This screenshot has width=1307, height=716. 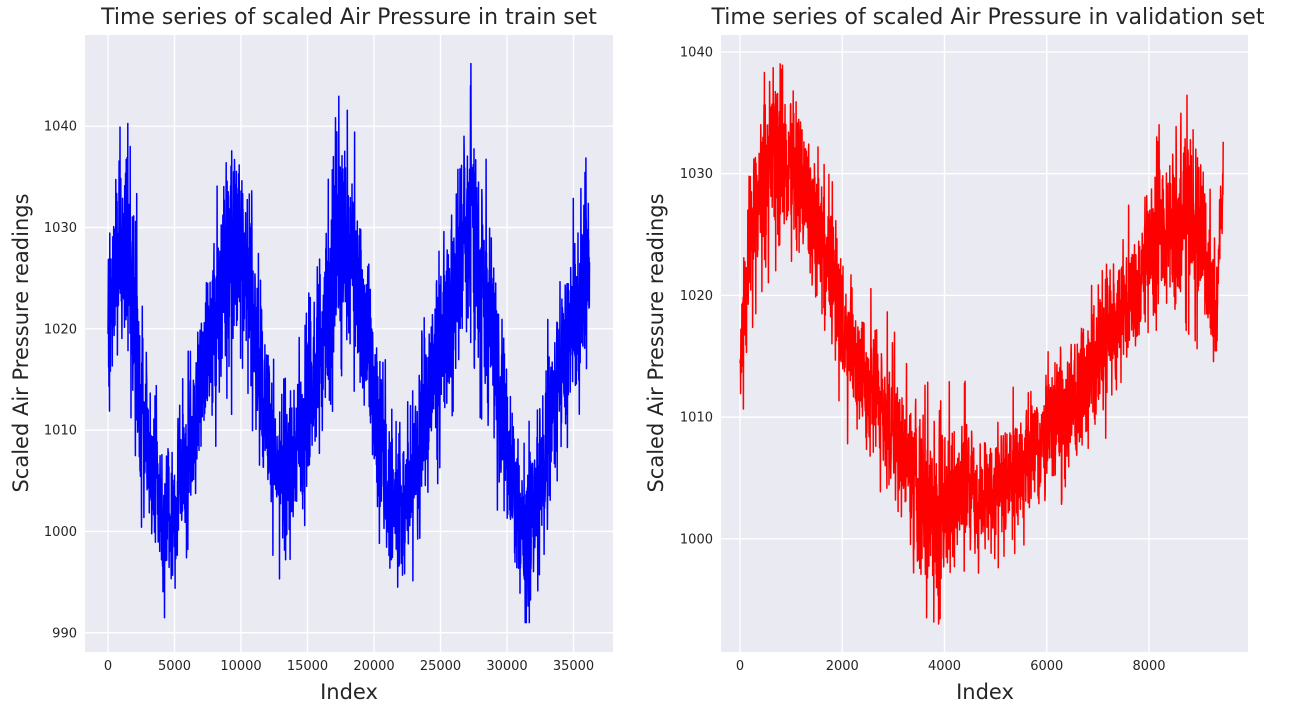 What do you see at coordinates (1148, 666) in the screenshot?
I see `x-tick-label: 8000` at bounding box center [1148, 666].